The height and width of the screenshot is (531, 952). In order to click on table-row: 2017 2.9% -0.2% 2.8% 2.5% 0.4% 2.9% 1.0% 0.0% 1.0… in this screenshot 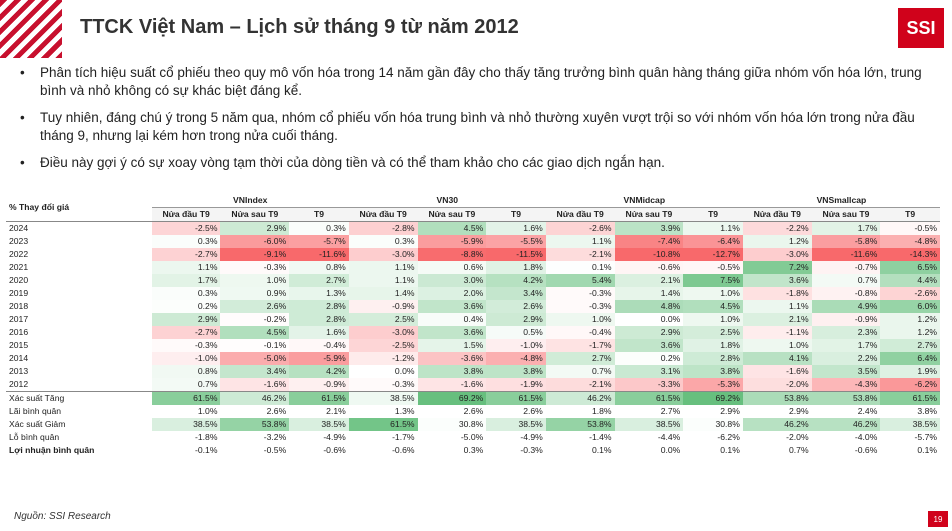, I will do `click(473, 319)`.